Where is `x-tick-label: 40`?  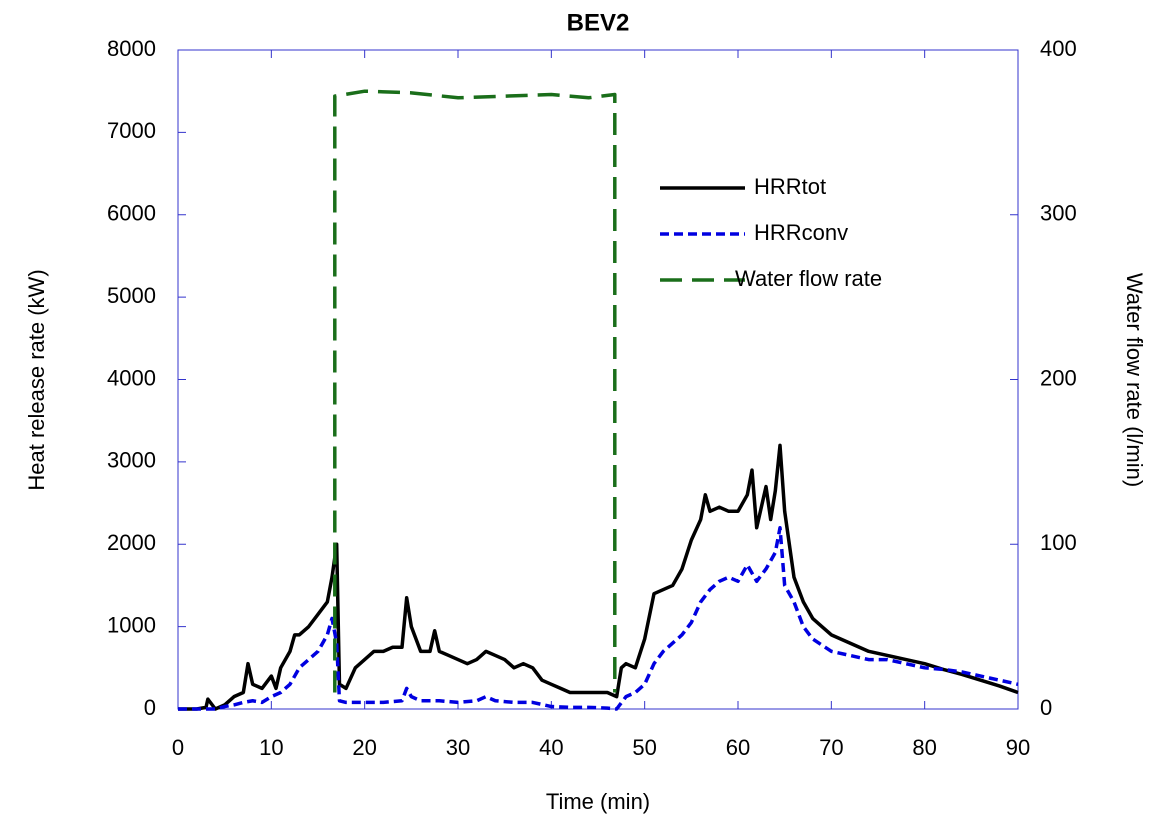
x-tick-label: 40 is located at coordinates (551, 747).